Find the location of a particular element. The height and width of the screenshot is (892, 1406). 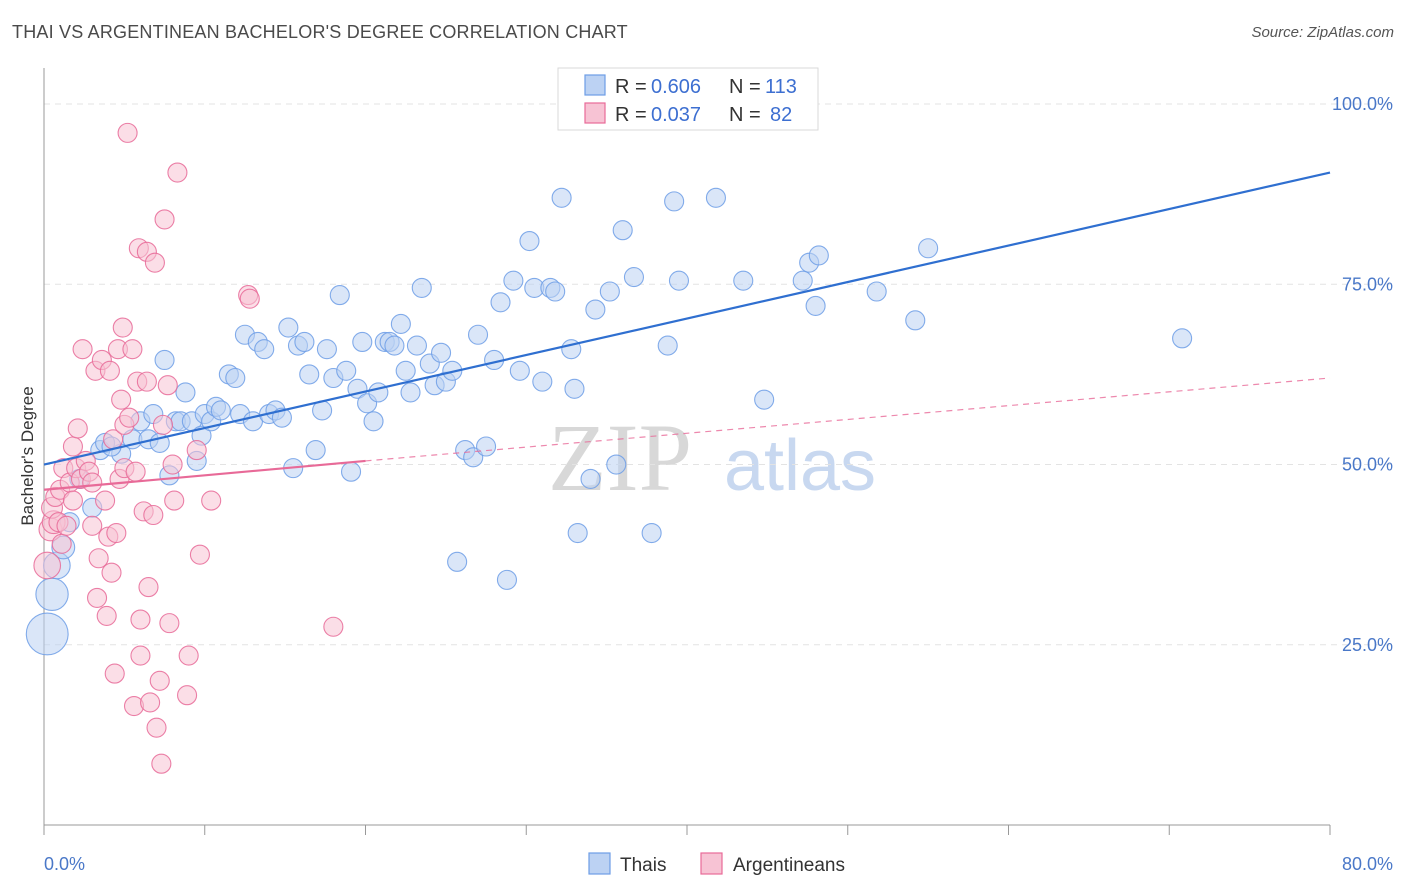

legend-n-value-thais: 113 is located at coordinates (781, 87).